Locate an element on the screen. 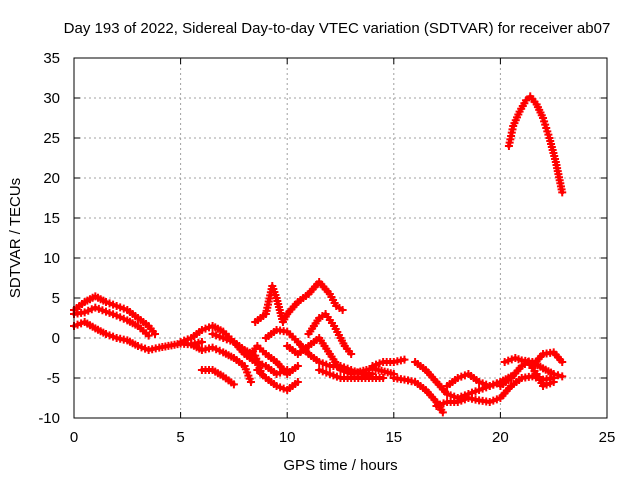  series-track-m is located at coordinates (330, 334).